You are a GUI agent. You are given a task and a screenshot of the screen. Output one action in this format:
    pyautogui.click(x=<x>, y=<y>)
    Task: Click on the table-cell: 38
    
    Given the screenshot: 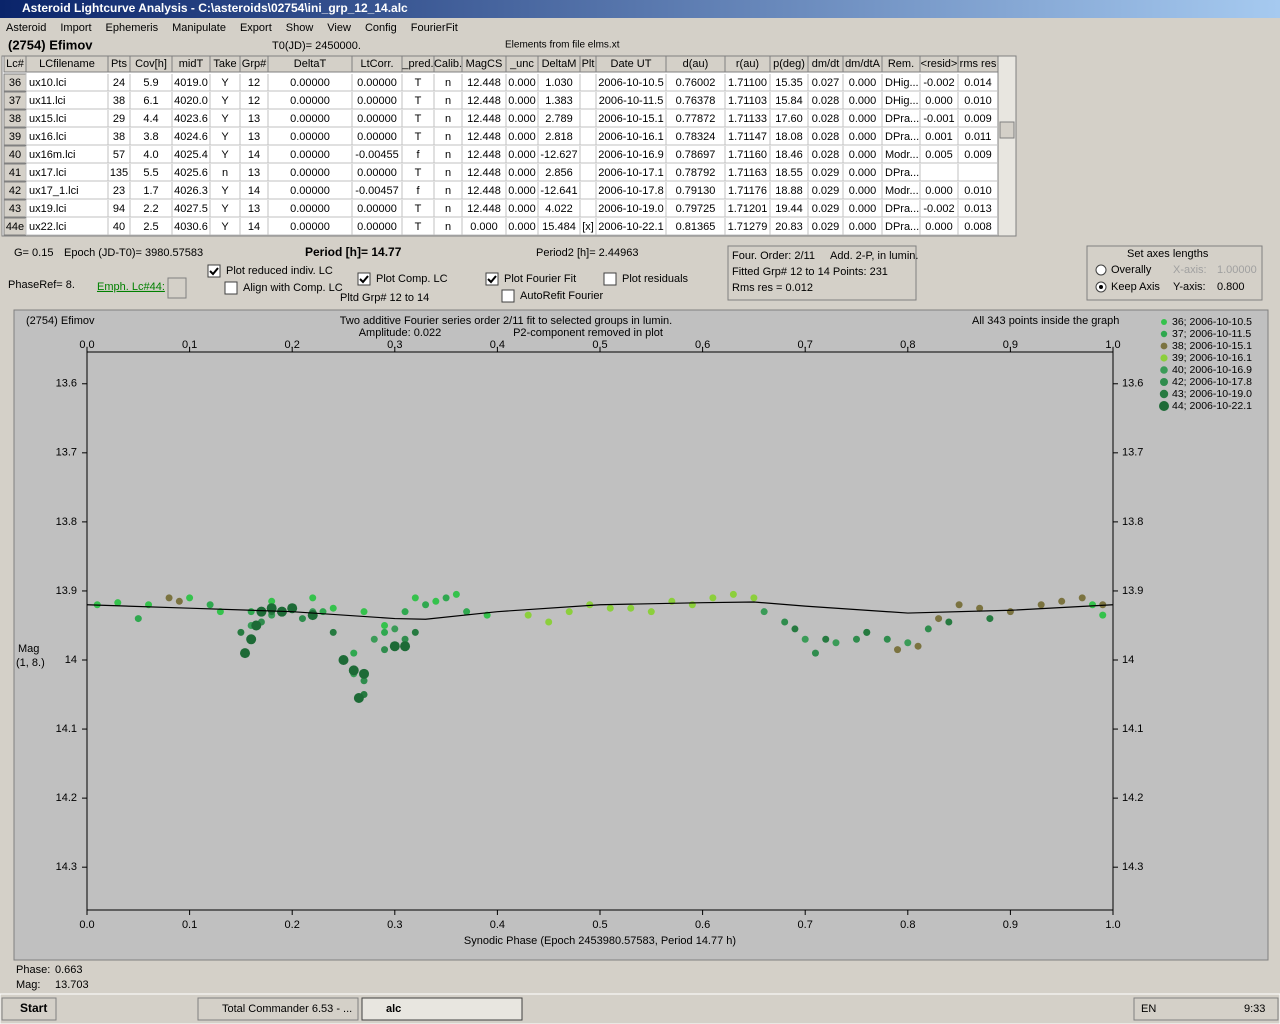 What is the action you would take?
    pyautogui.click(x=119, y=137)
    